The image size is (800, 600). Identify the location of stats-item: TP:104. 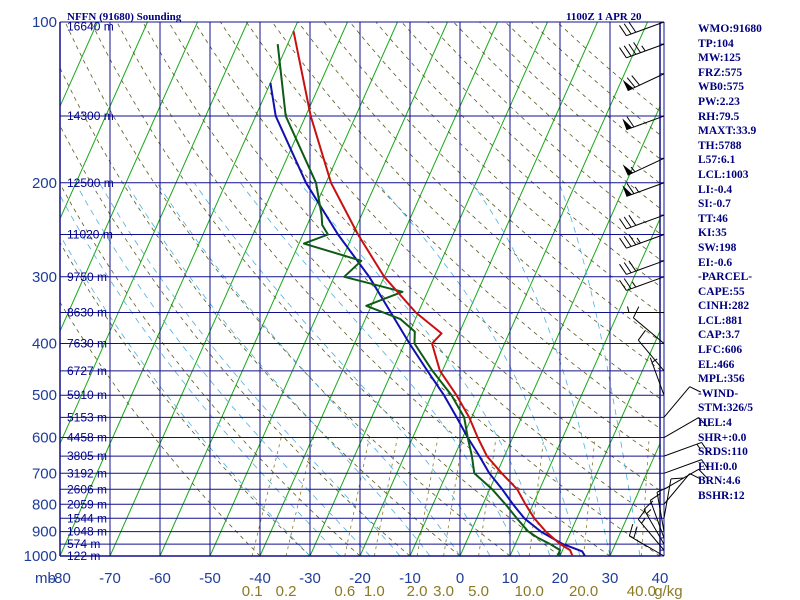
(716, 43).